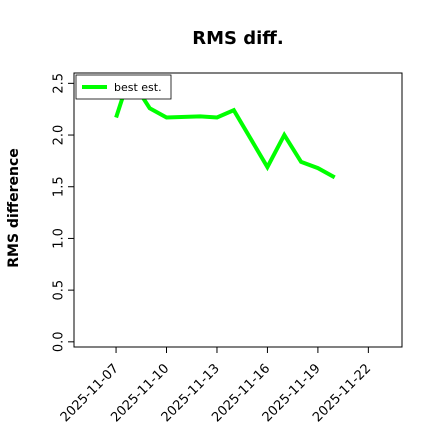 The image size is (440, 445). I want to click on legend: best est., so click(123, 87).